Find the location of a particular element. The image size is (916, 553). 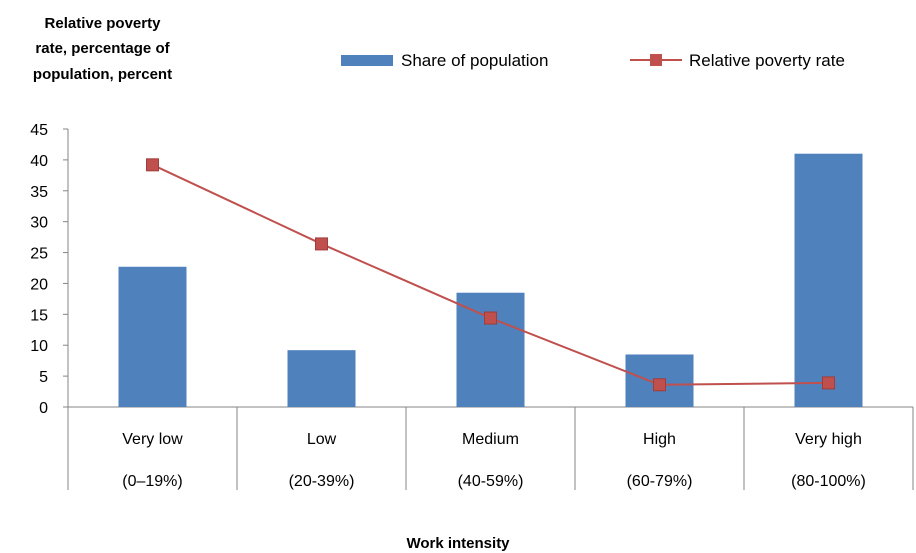

x-tick-label-name: High is located at coordinates (659, 439).